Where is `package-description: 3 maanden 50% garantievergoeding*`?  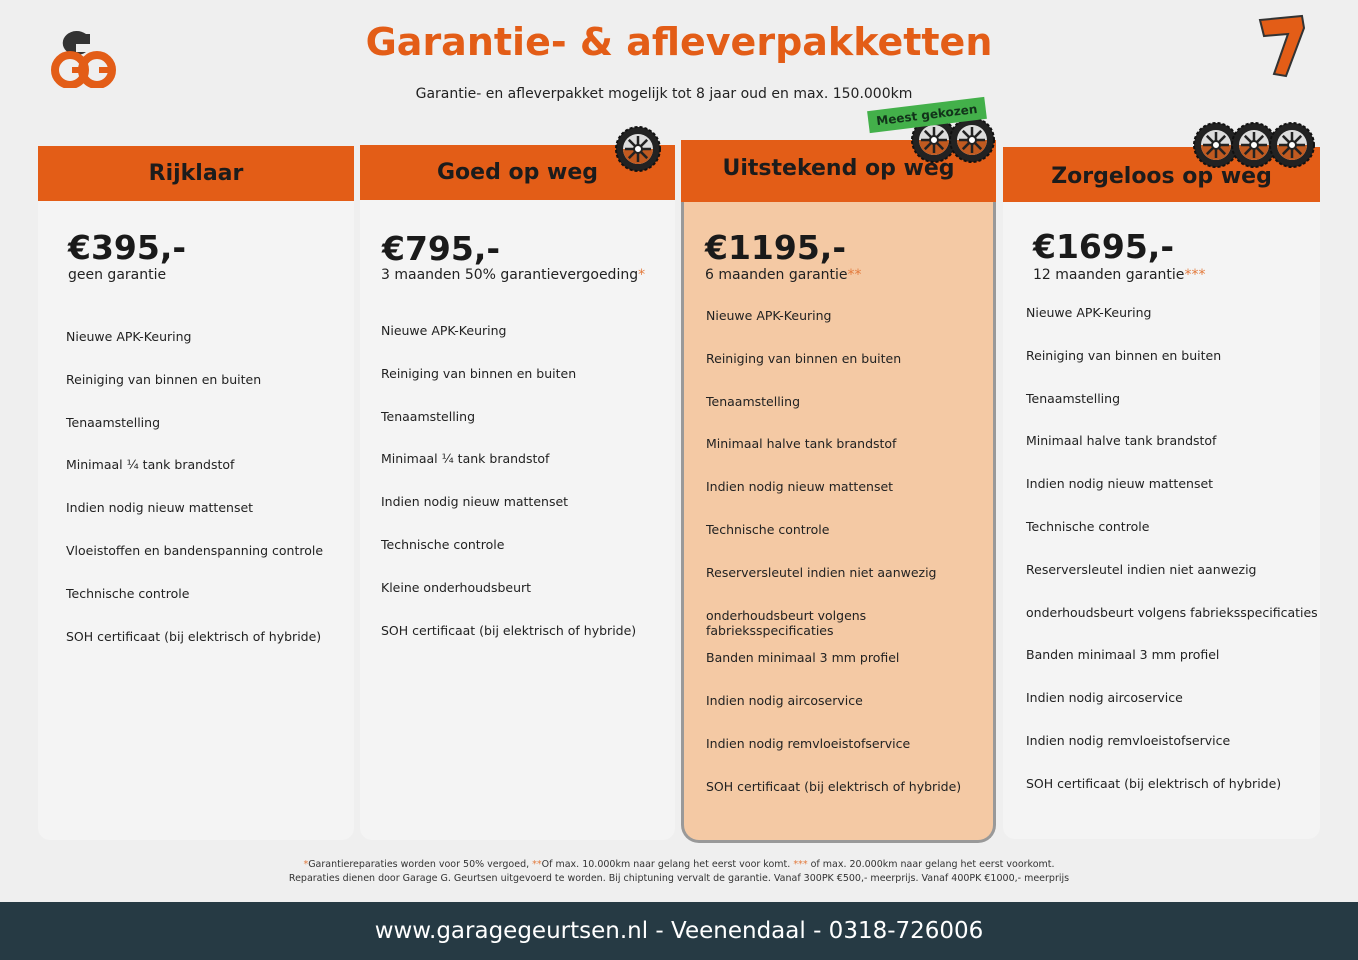
package-description: 3 maanden 50% garantievergoeding* is located at coordinates (513, 275).